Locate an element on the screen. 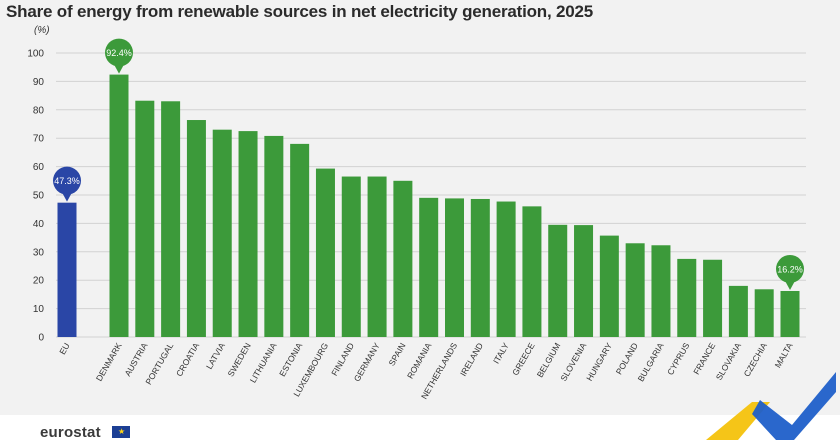  y-tick-label: 90 is located at coordinates (39, 82).